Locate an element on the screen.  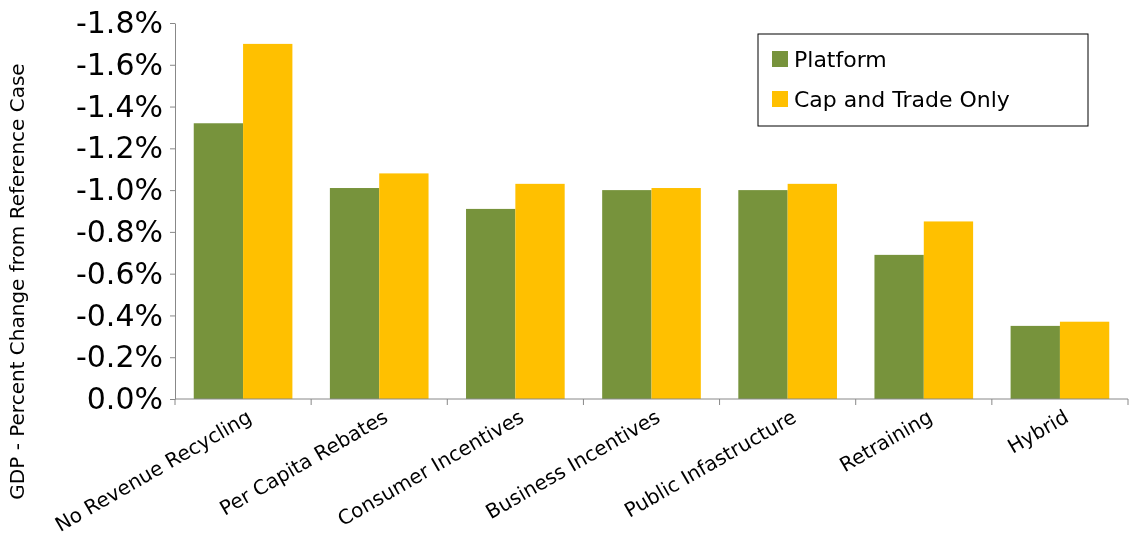
y-tick-label: -0.4% is located at coordinates (119, 315).